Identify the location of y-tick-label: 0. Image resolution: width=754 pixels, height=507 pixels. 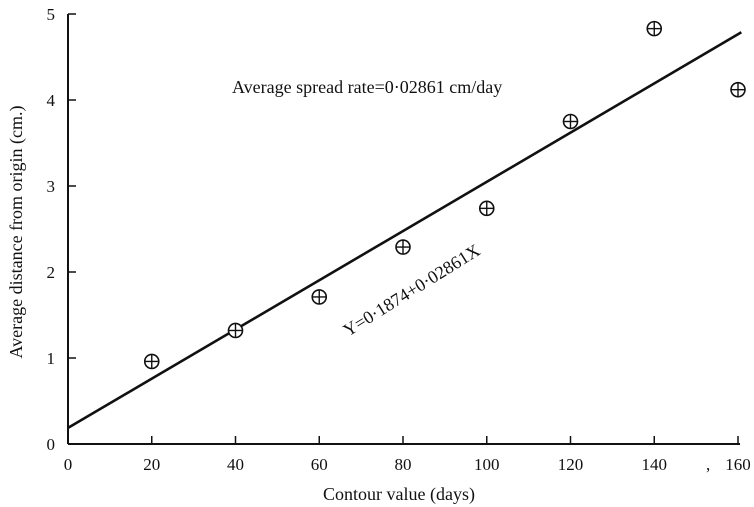
(51, 444).